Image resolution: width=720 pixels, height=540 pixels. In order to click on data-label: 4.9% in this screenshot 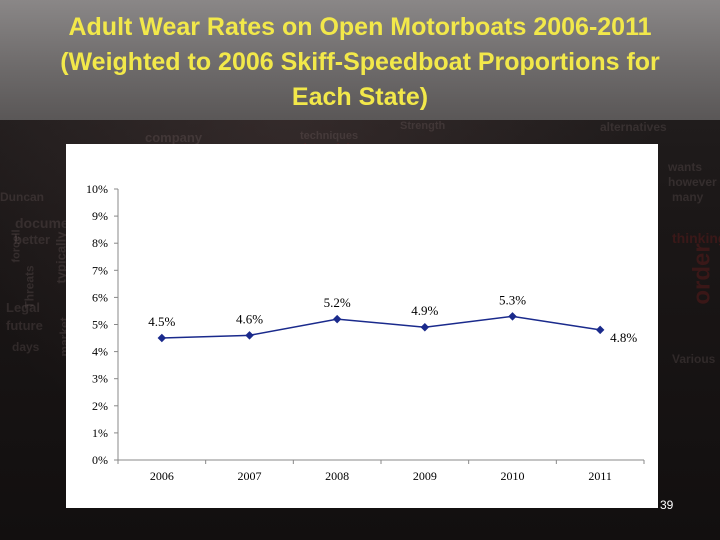, I will do `click(424, 310)`.